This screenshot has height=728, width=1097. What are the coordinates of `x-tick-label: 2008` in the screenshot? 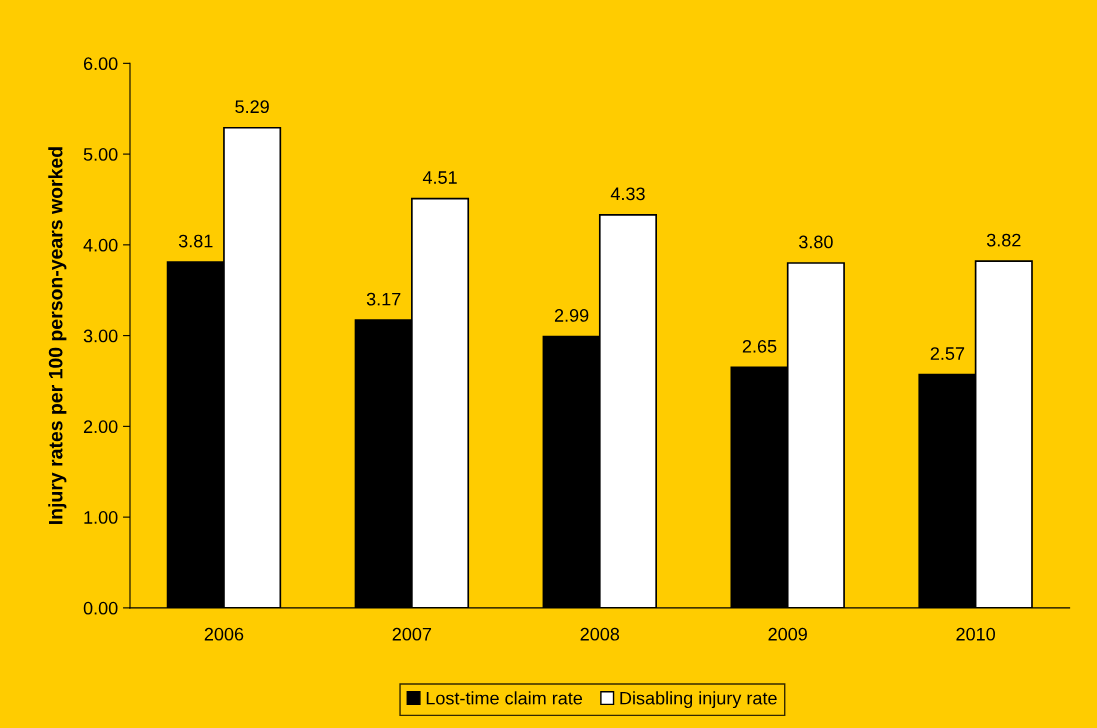 It's located at (600, 634).